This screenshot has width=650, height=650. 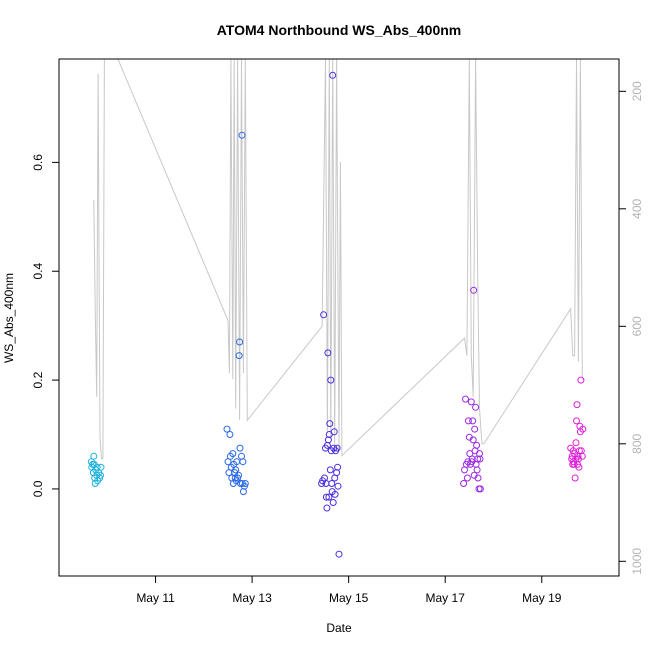 I want to click on y-tick-label: 0.4, so click(x=38, y=271).